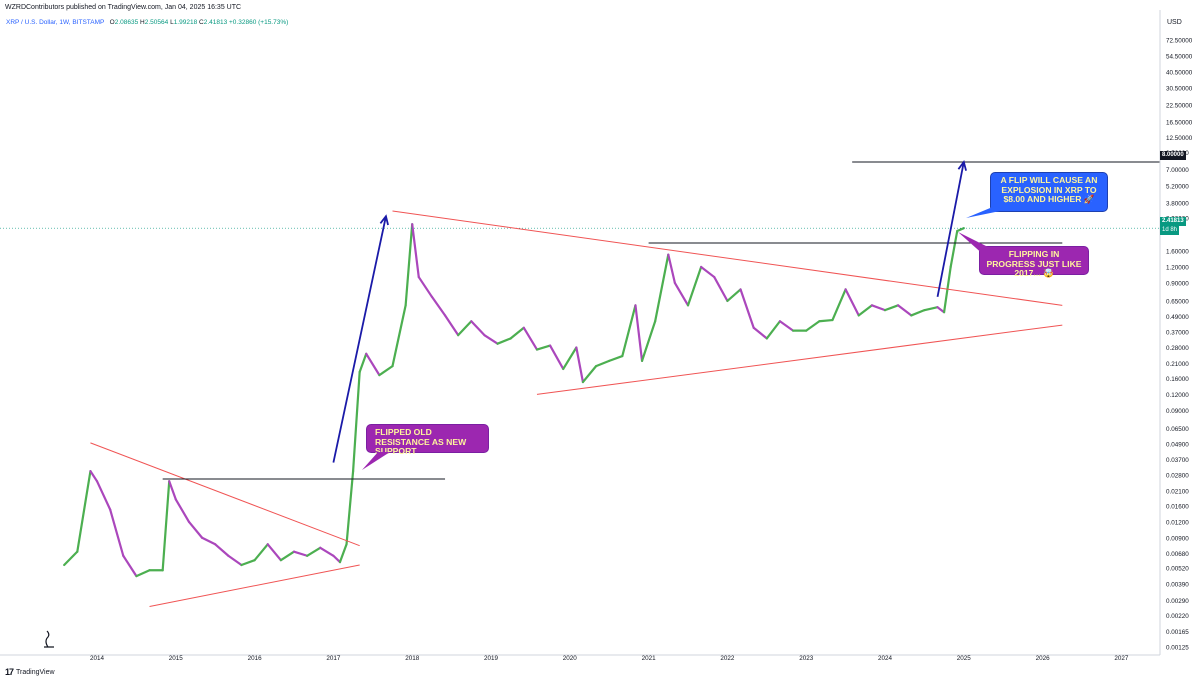 Image resolution: width=1200 pixels, height=681 pixels. I want to click on close-key: C, so click(201, 22).